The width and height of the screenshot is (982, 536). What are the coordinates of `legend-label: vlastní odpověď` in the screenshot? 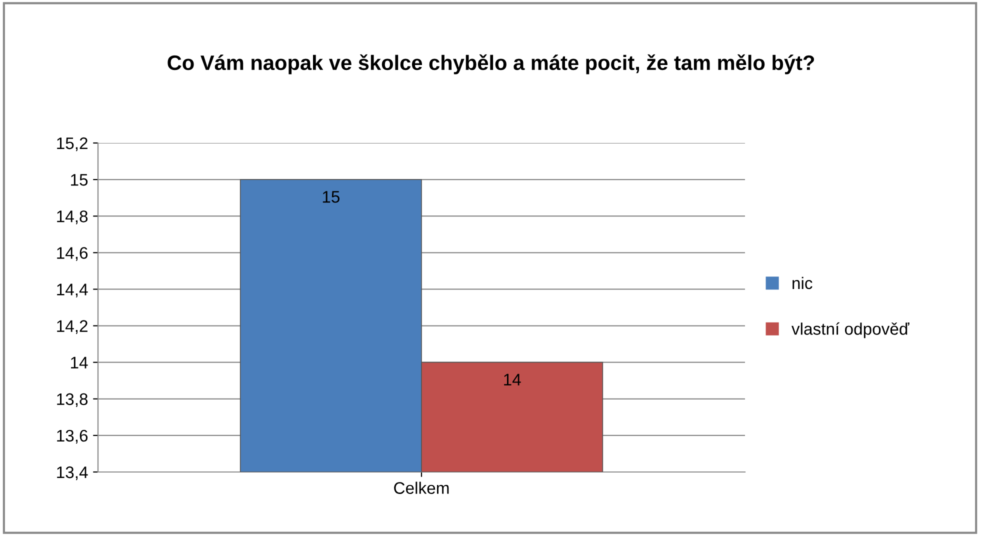 It's located at (851, 330).